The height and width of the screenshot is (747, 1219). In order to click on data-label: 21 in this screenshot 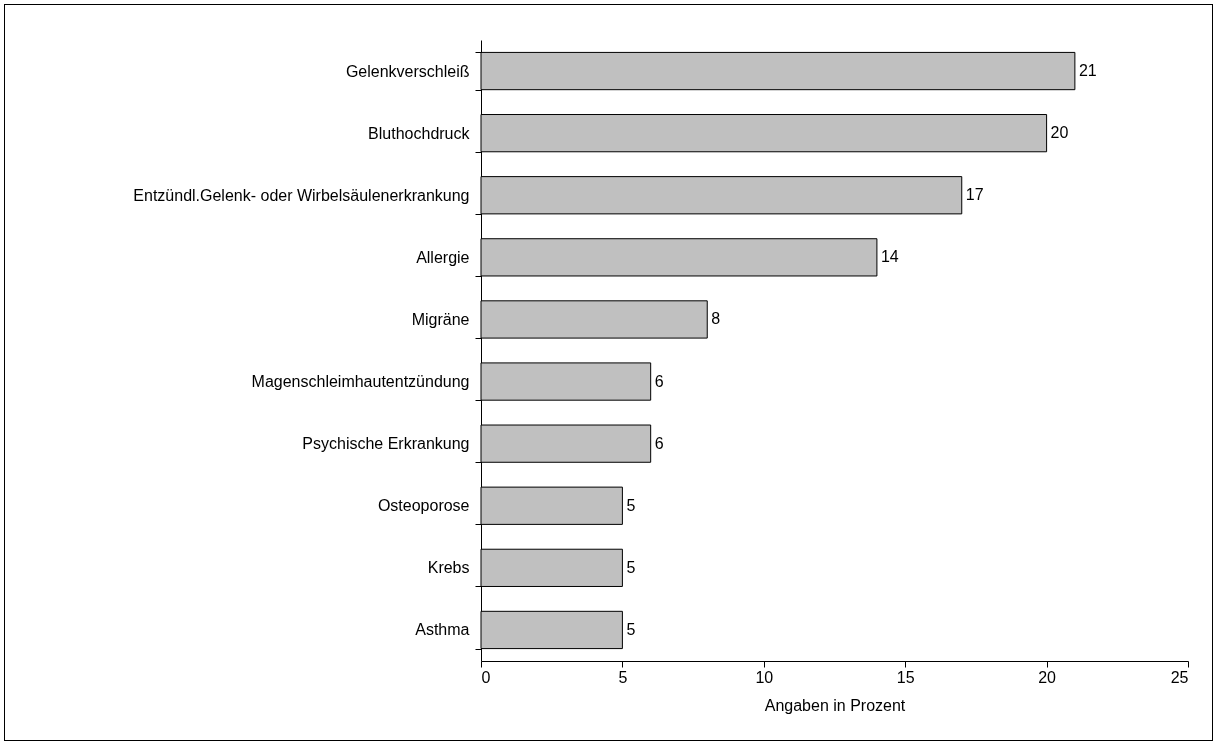, I will do `click(1087, 71)`.